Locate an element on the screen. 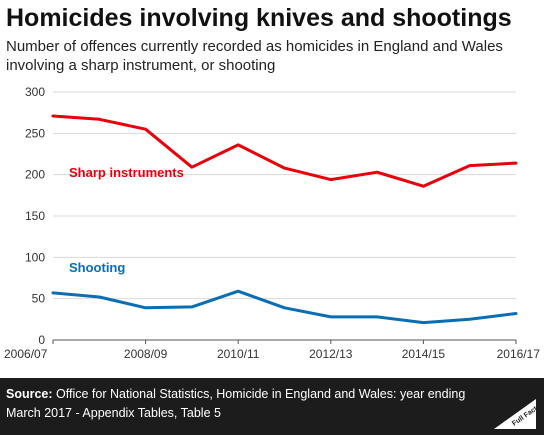 This screenshot has width=544, height=435. series-label-sharp-instruments: Sharp instruments is located at coordinates (126, 172).